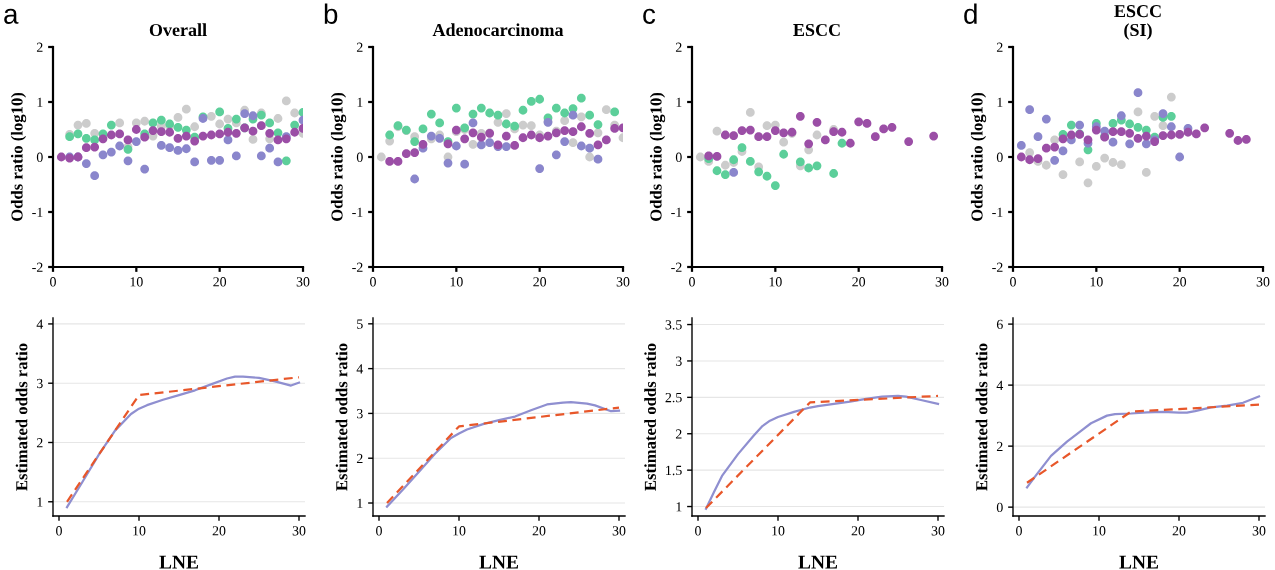  Describe the element at coordinates (673, 325) in the screenshot. I see `y-tick-label: 3.5` at that location.